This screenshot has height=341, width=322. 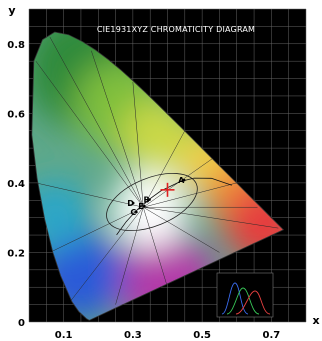 I want to click on y-tick-label: 0, so click(x=21, y=323).